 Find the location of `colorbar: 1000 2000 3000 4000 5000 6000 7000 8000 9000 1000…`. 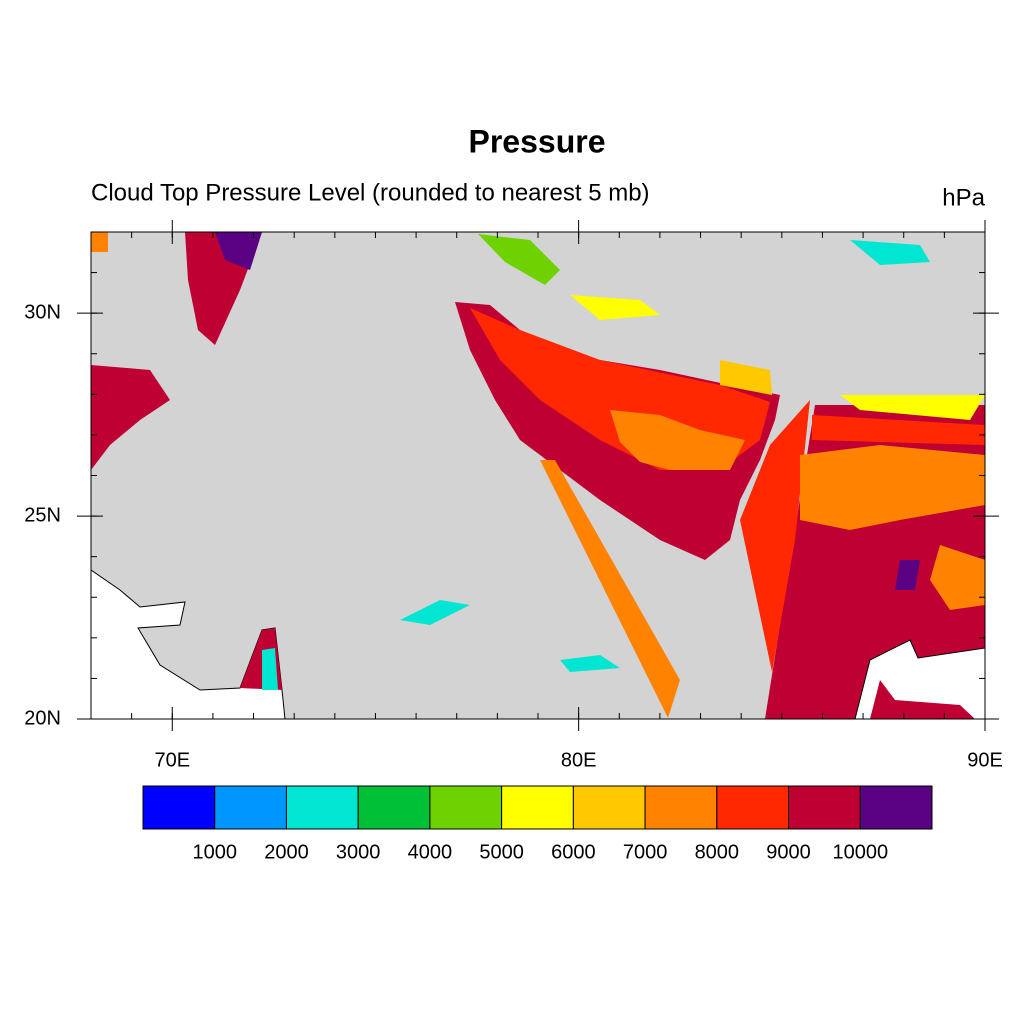

colorbar: 1000 2000 3000 4000 5000 6000 7000 8000 9000 1000… is located at coordinates (537, 824).